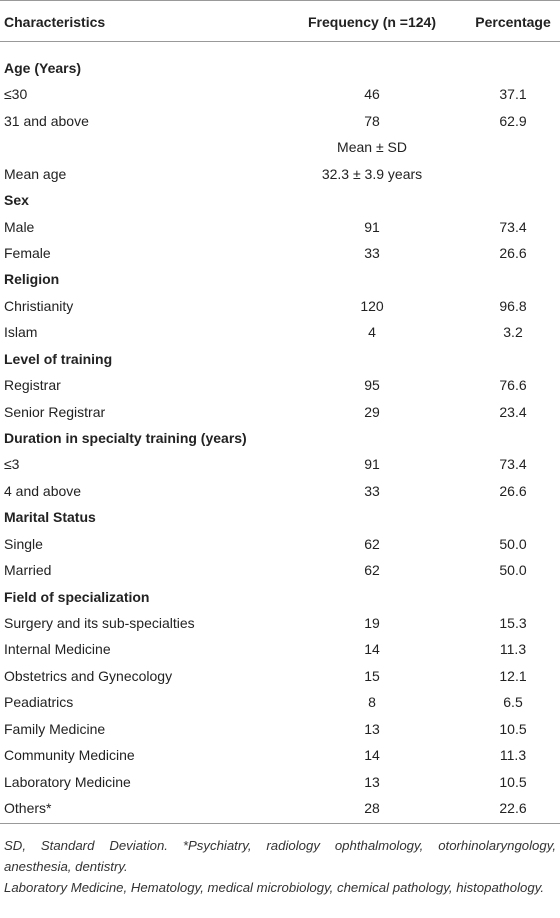 The width and height of the screenshot is (560, 918). Describe the element at coordinates (280, 227) in the screenshot. I see `data-row: Male 91 73.4` at that location.